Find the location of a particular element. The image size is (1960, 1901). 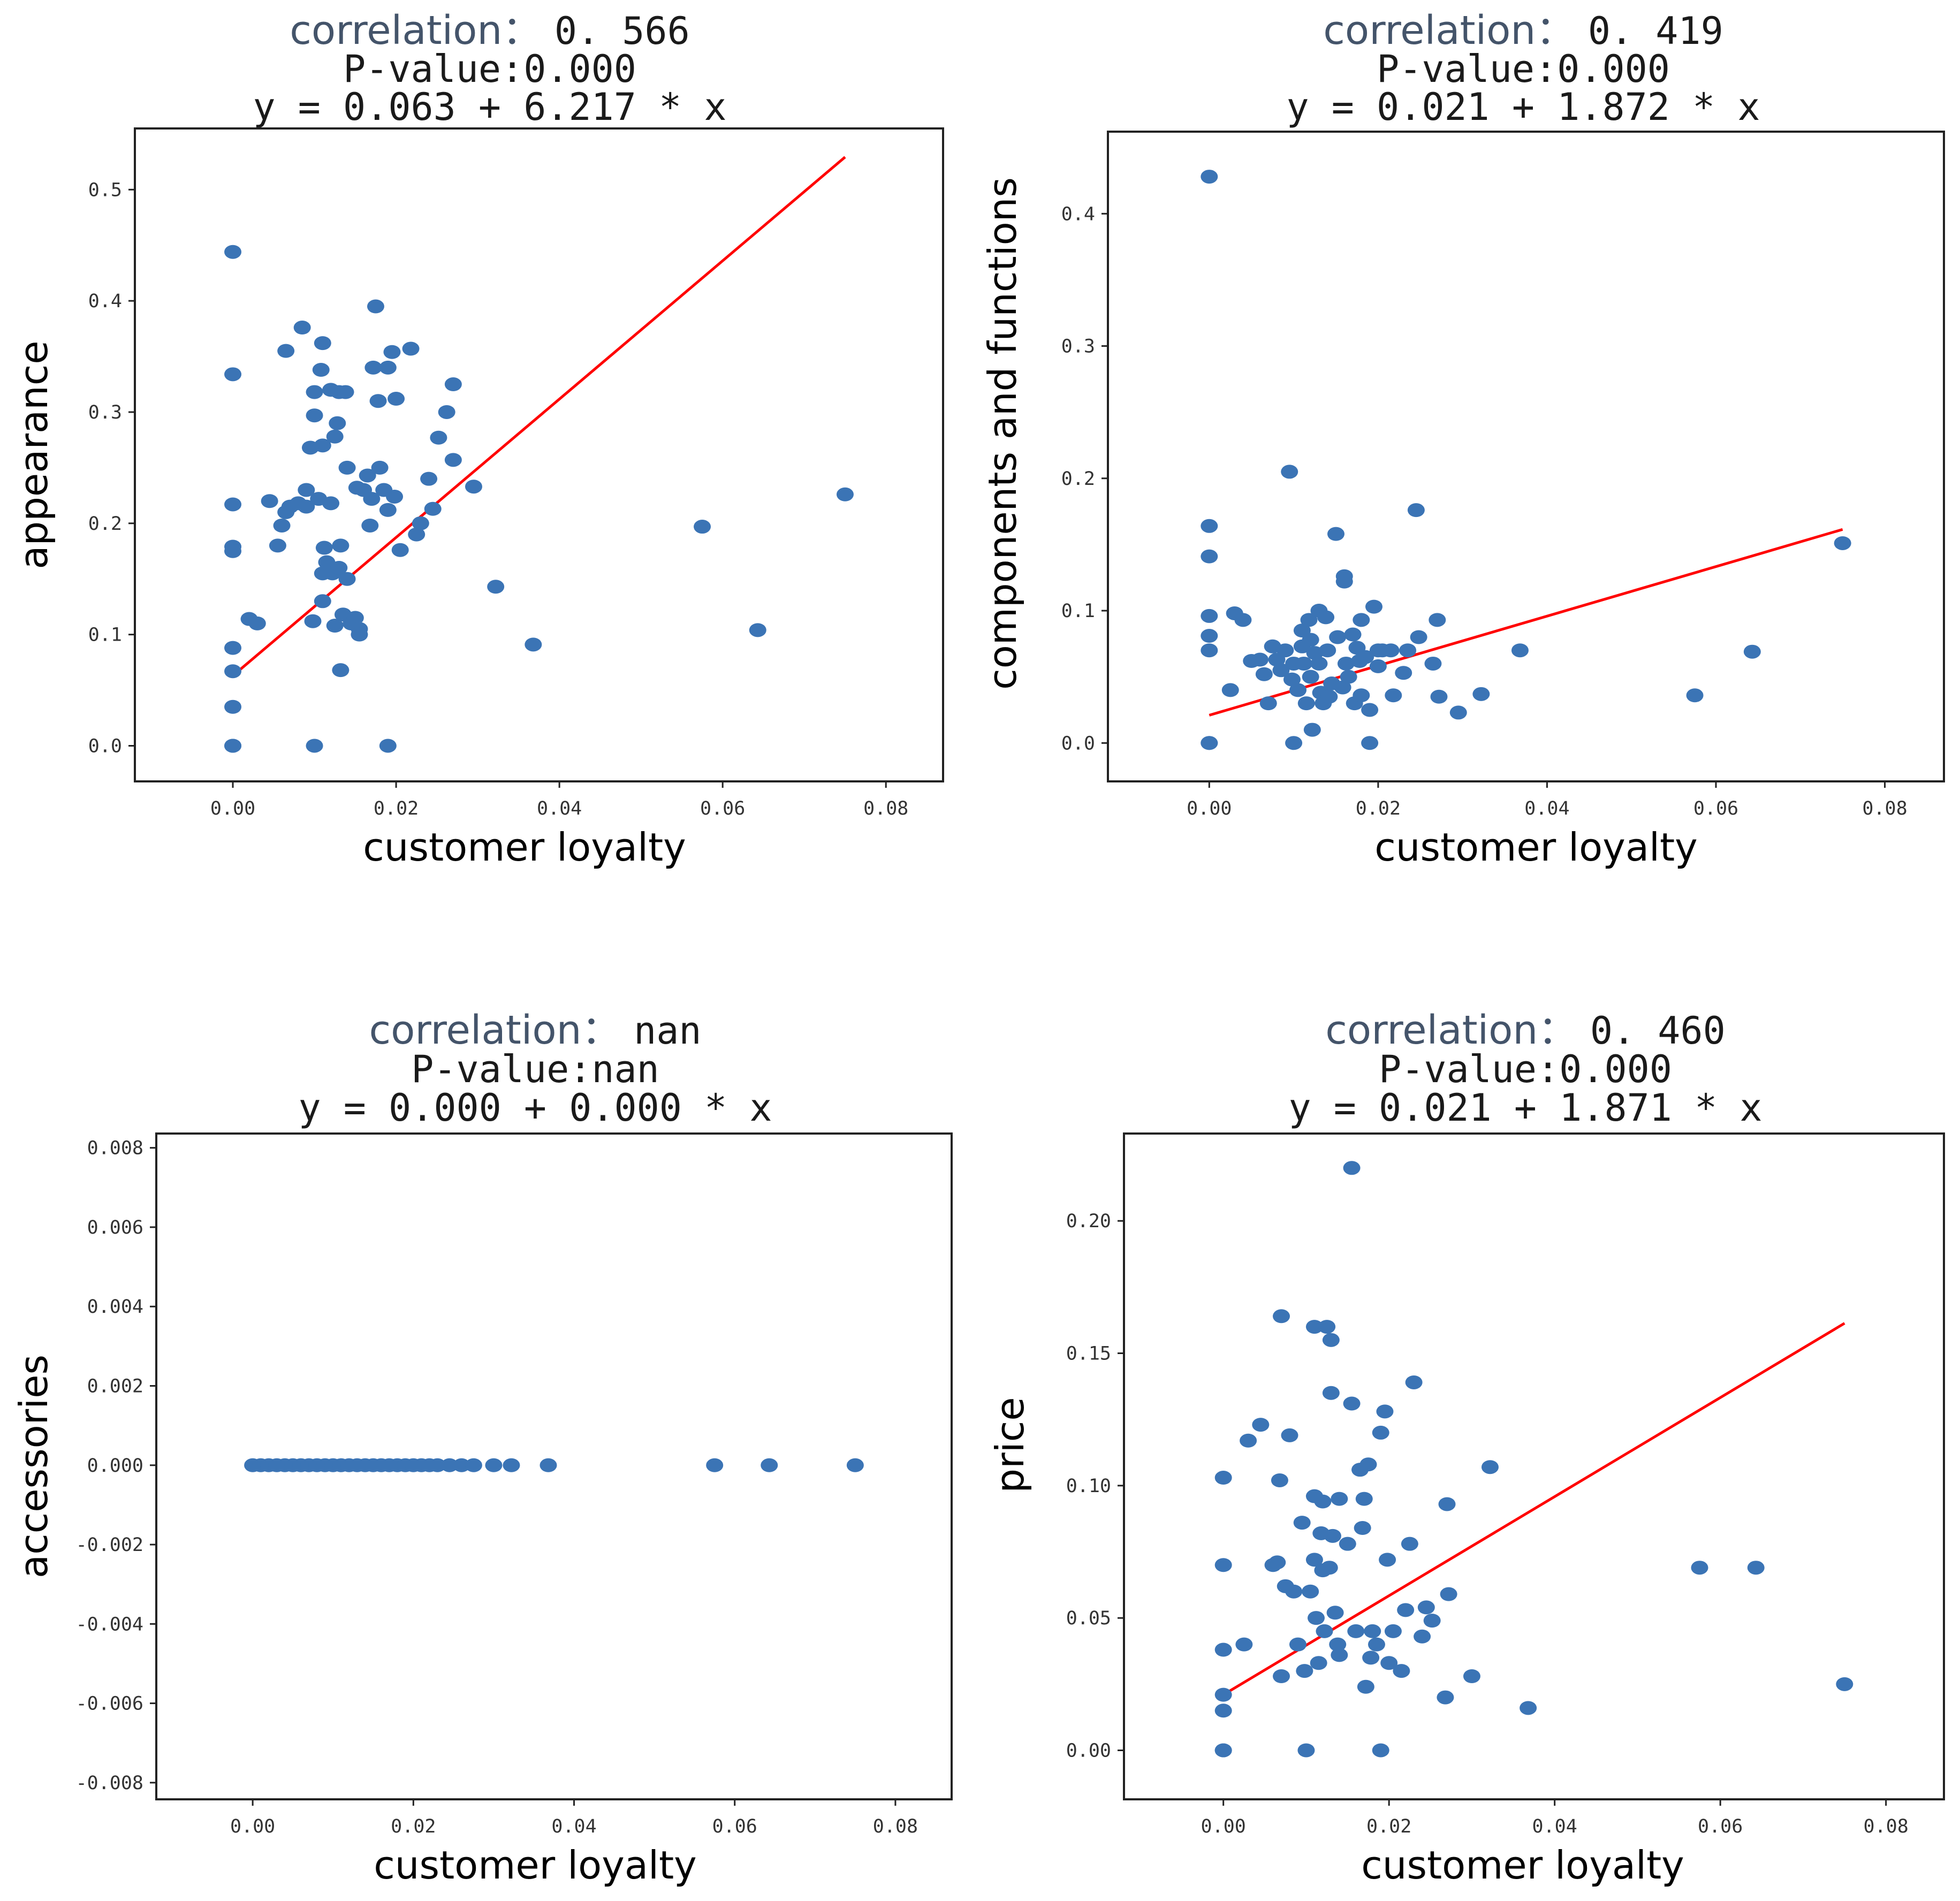

x-tick-label: 0.02 is located at coordinates (397, 809).